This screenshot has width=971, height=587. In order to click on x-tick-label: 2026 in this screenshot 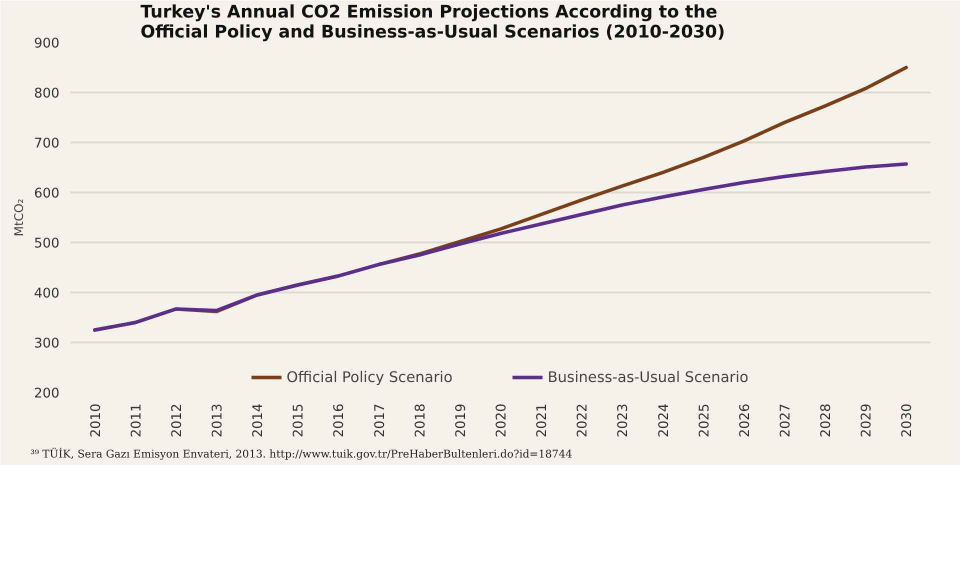, I will do `click(745, 420)`.